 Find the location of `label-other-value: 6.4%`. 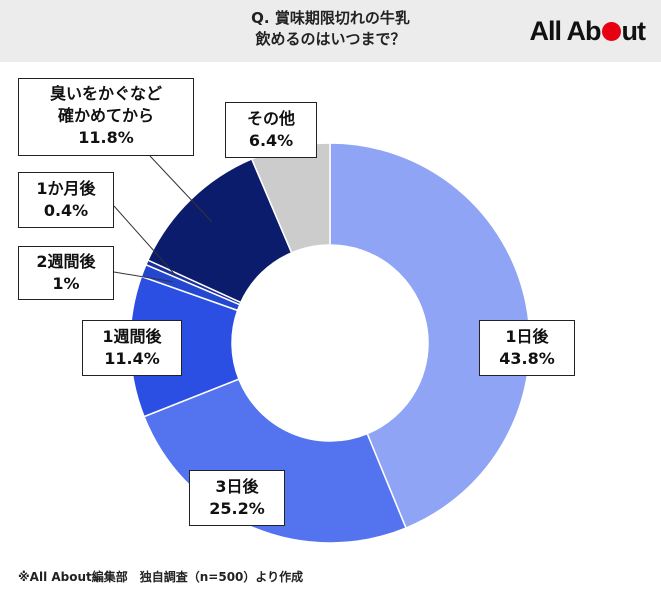

label-other-value: 6.4% is located at coordinates (271, 140).